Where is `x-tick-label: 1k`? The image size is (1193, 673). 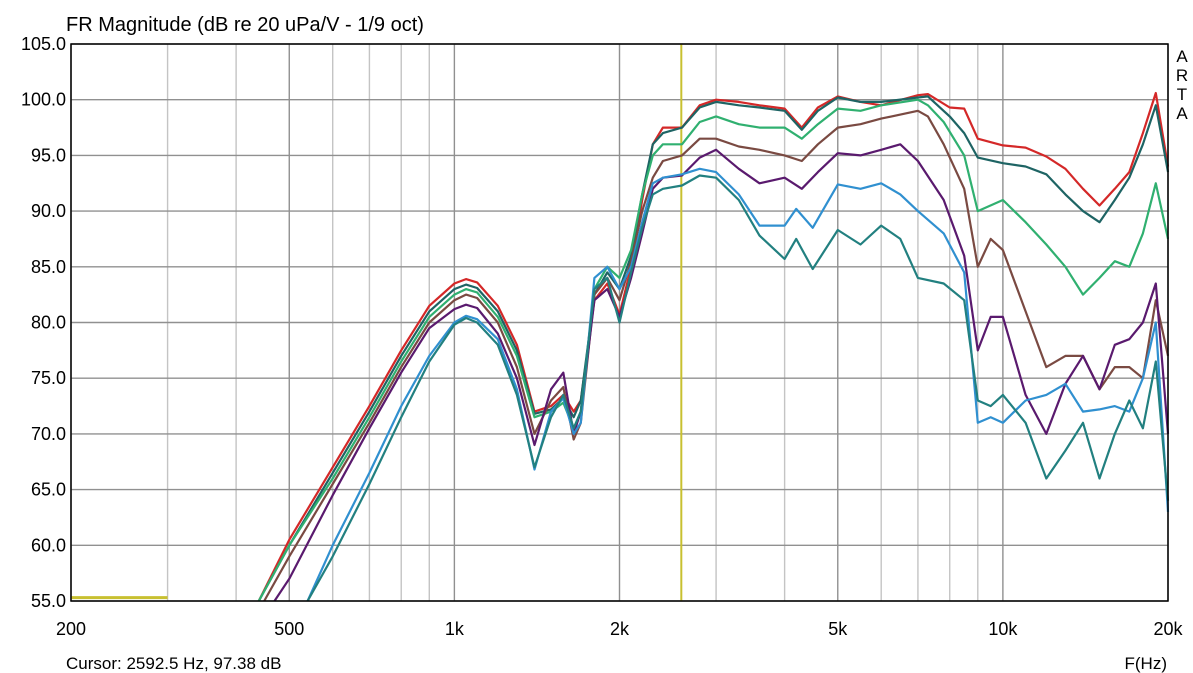 x-tick-label: 1k is located at coordinates (455, 629).